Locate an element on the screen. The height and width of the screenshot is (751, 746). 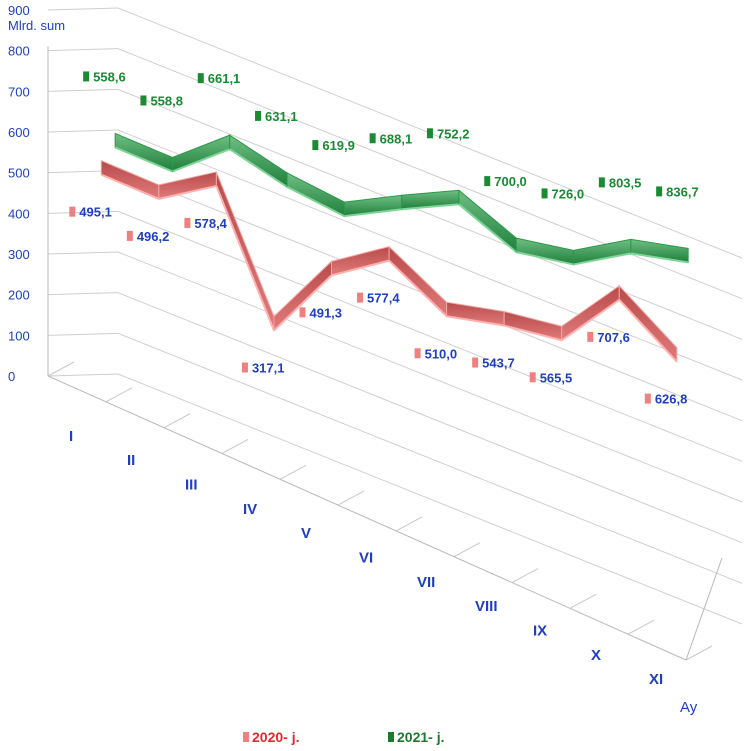
x-tick-label: VIII is located at coordinates (486, 606).